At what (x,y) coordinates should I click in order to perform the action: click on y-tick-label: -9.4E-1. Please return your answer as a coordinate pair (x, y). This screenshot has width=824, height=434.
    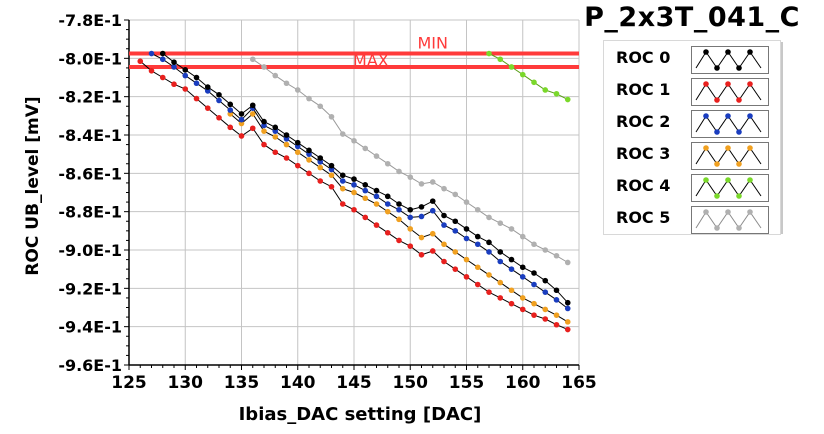
    Looking at the image, I should click on (90, 327).